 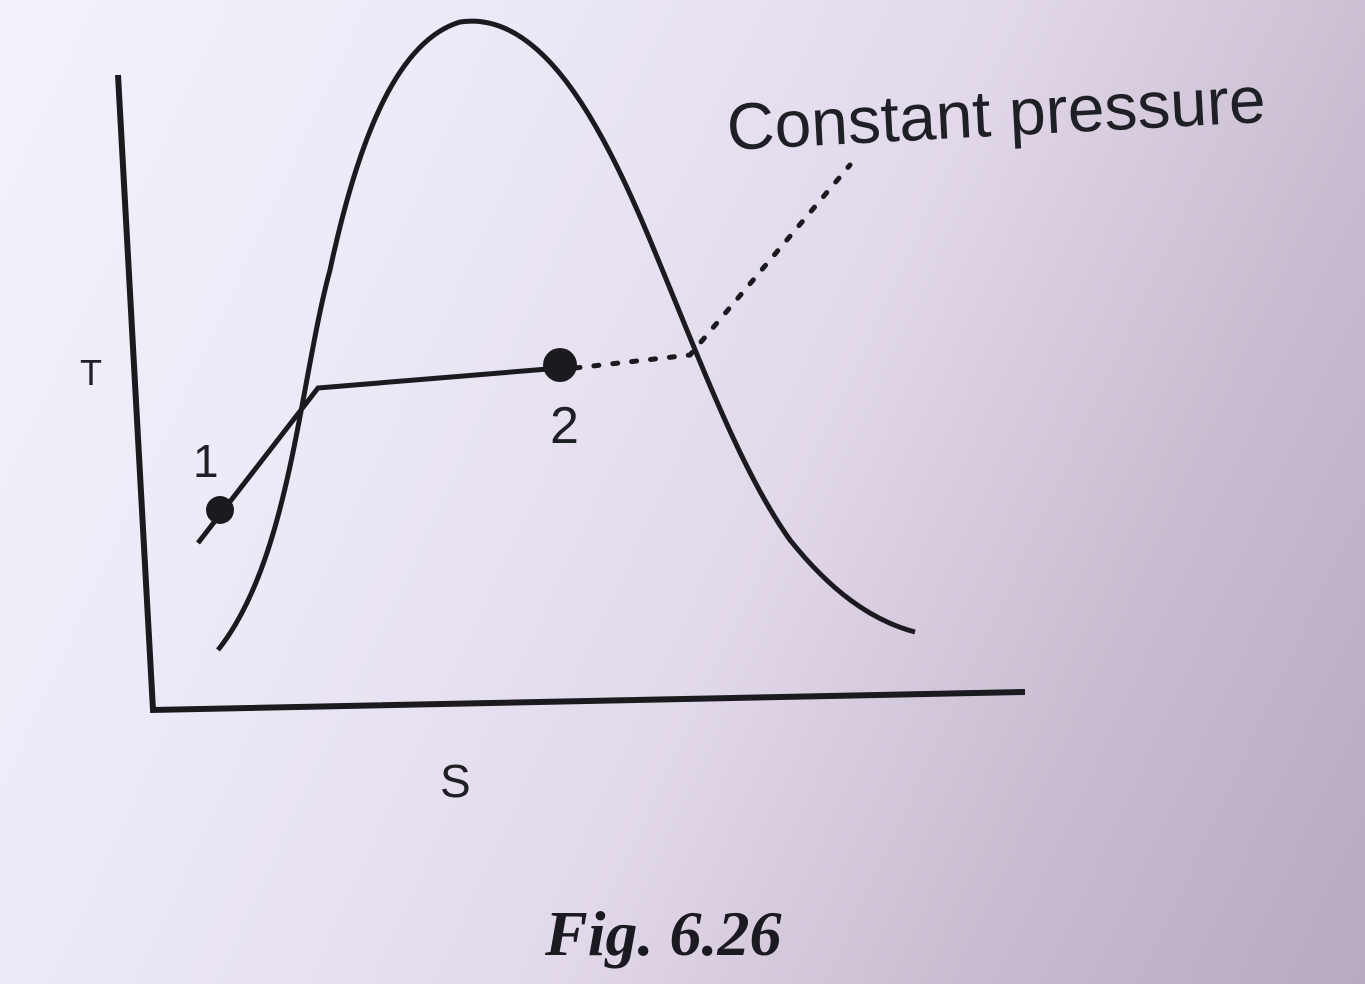 What do you see at coordinates (206, 461) in the screenshot?
I see `point-1-label: 1` at bounding box center [206, 461].